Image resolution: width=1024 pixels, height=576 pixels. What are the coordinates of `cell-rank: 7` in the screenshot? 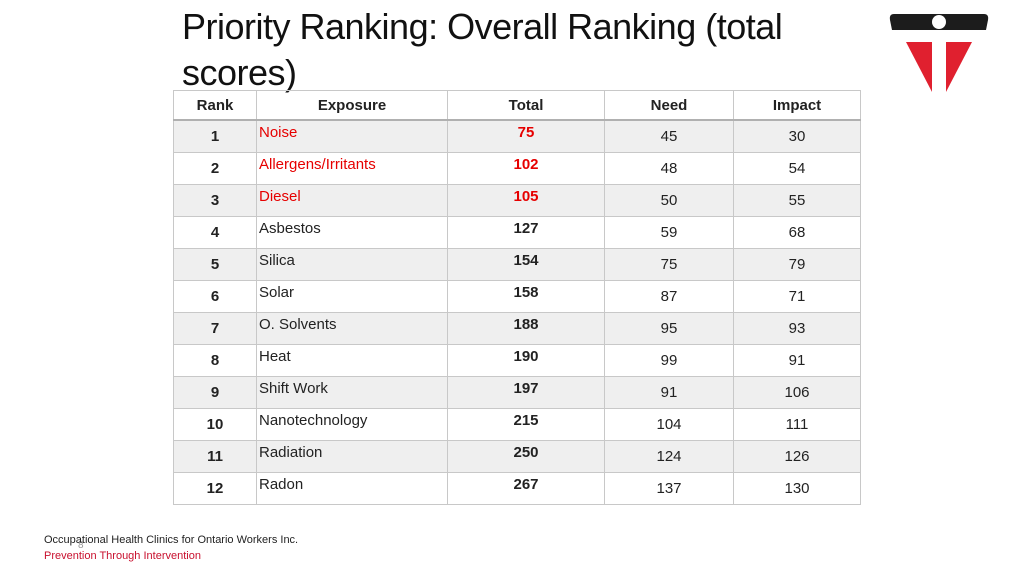 It's located at (215, 328).